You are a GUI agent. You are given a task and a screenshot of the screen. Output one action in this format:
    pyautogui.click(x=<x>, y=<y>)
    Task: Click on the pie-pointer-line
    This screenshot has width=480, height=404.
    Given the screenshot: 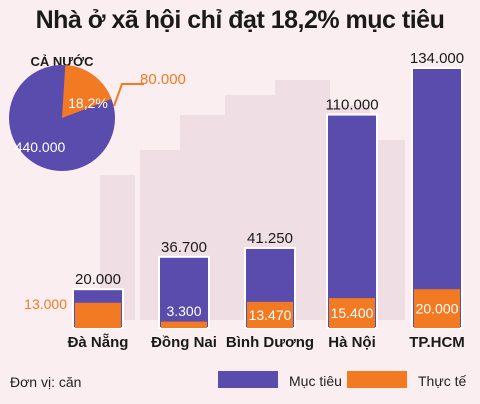 What is the action you would take?
    pyautogui.click(x=128, y=95)
    